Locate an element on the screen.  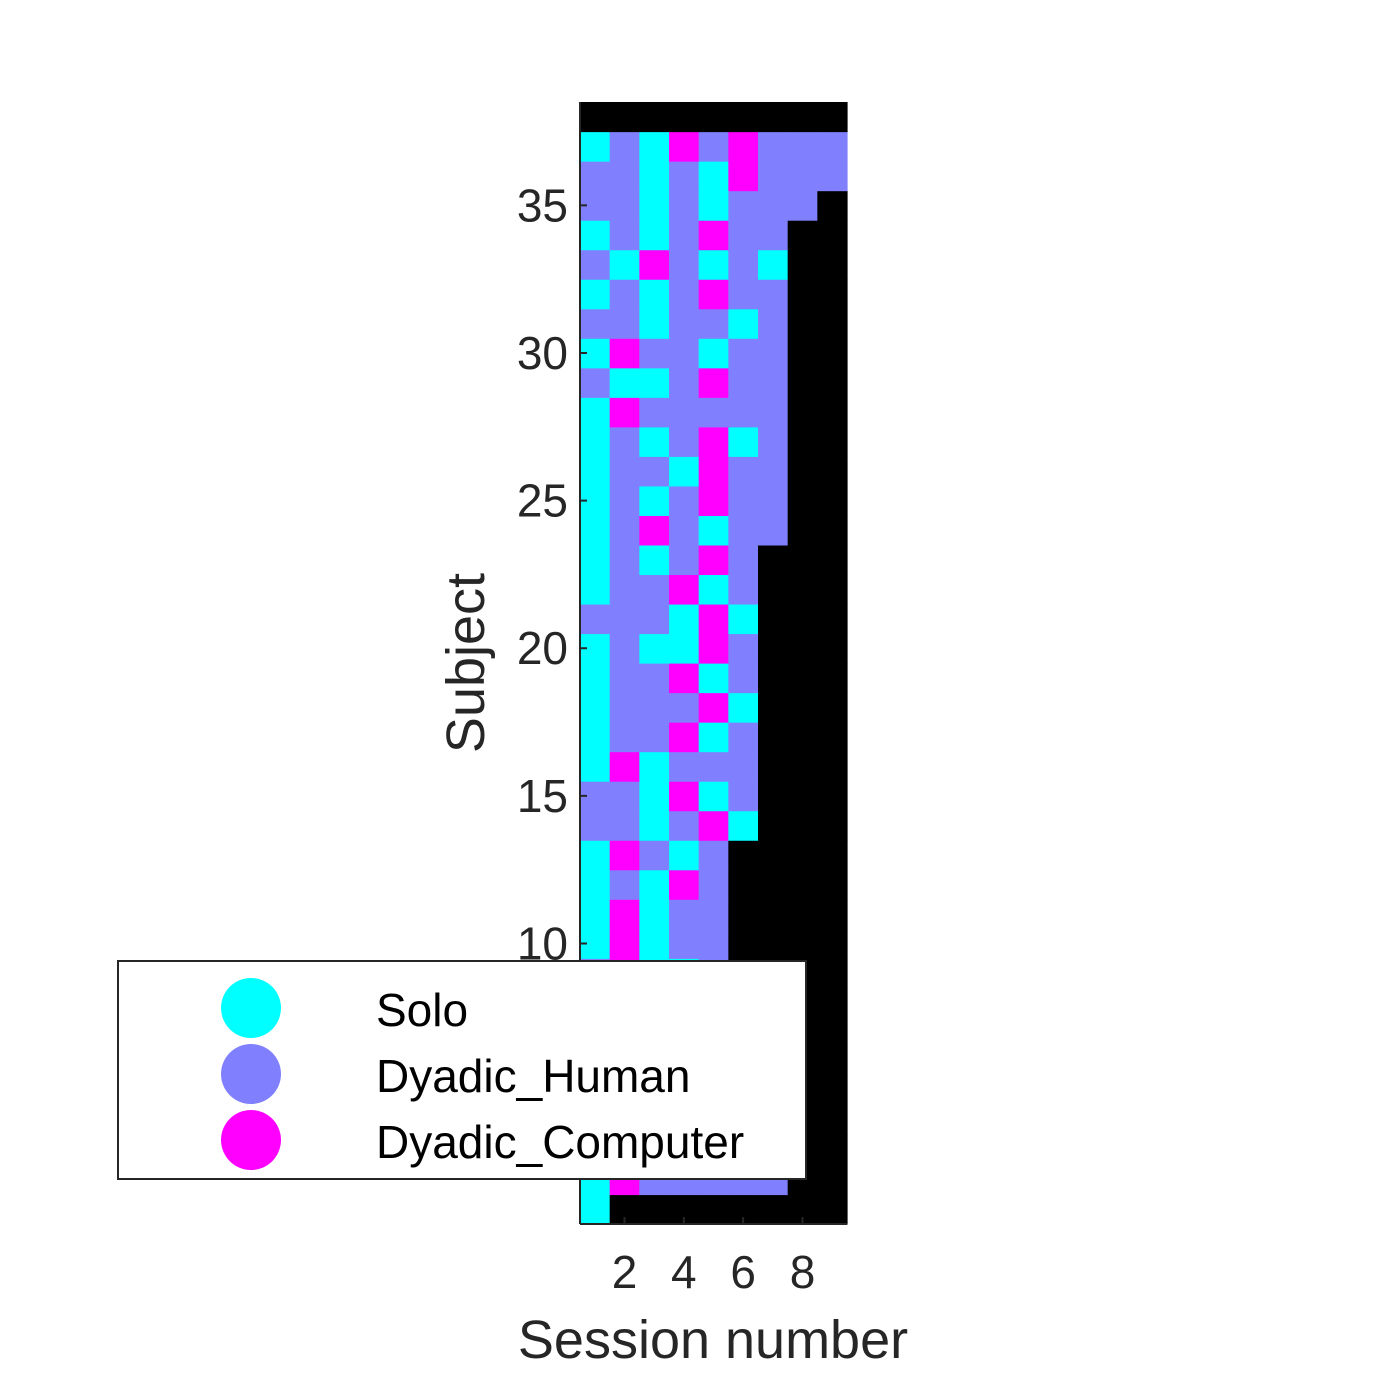
x-tick-label: 2 is located at coordinates (625, 1272).